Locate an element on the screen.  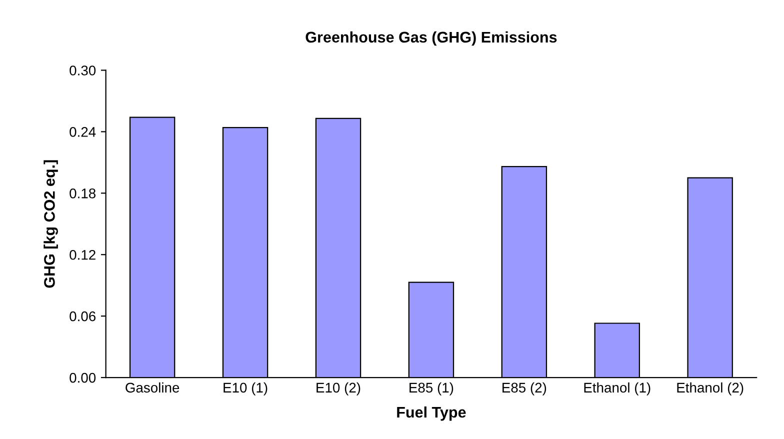
y-axis-title: GHG [kg CO2 eq.] is located at coordinates (51, 224).